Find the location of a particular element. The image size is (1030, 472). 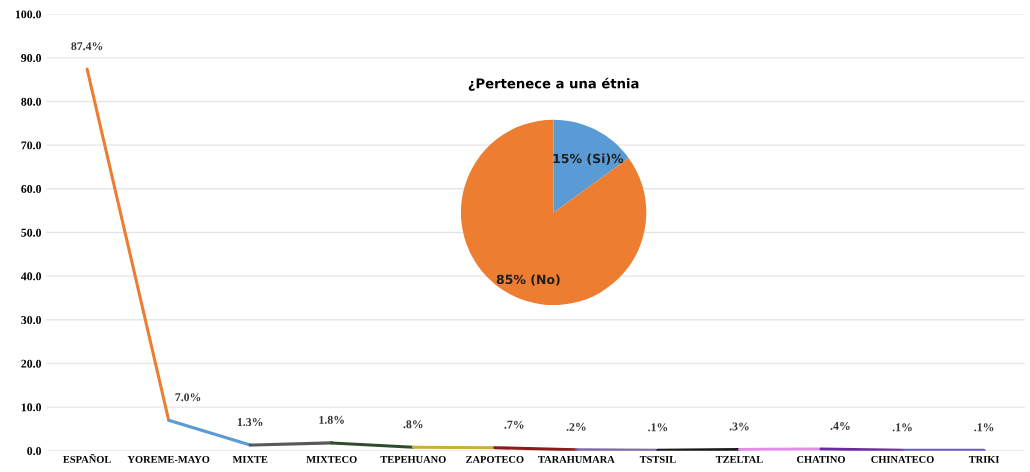

y-tick-label: 90.0 is located at coordinates (31, 58).